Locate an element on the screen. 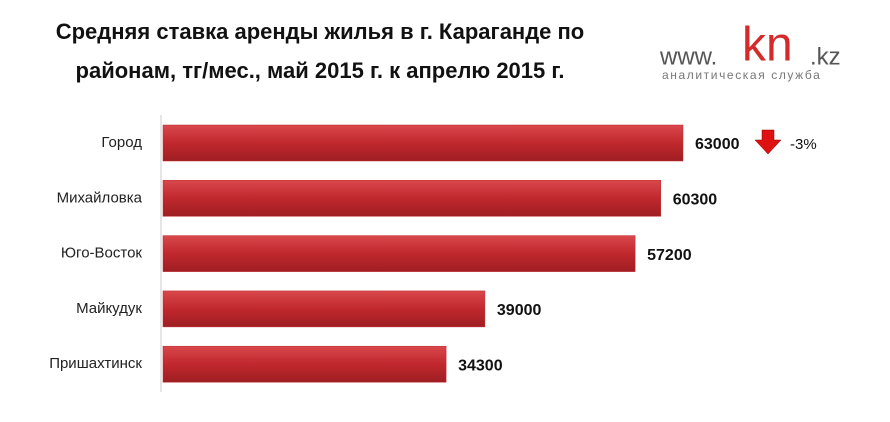  logo-tagline: аналитическая служба is located at coordinates (741, 75).